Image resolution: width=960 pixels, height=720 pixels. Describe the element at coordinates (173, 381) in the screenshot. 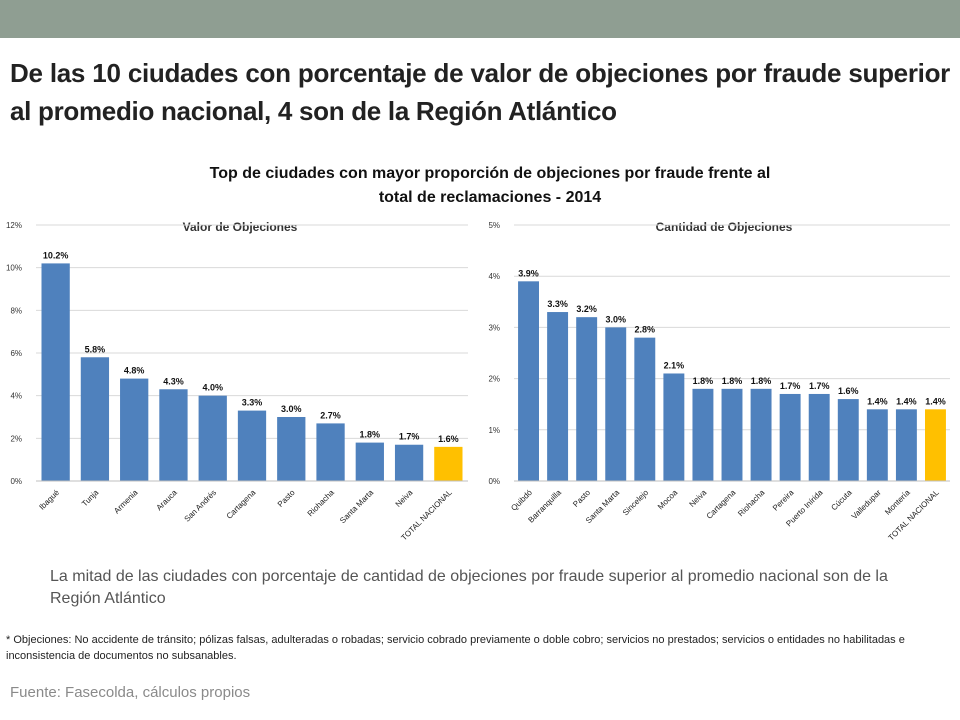

I see `data-label: 4.3%` at that location.